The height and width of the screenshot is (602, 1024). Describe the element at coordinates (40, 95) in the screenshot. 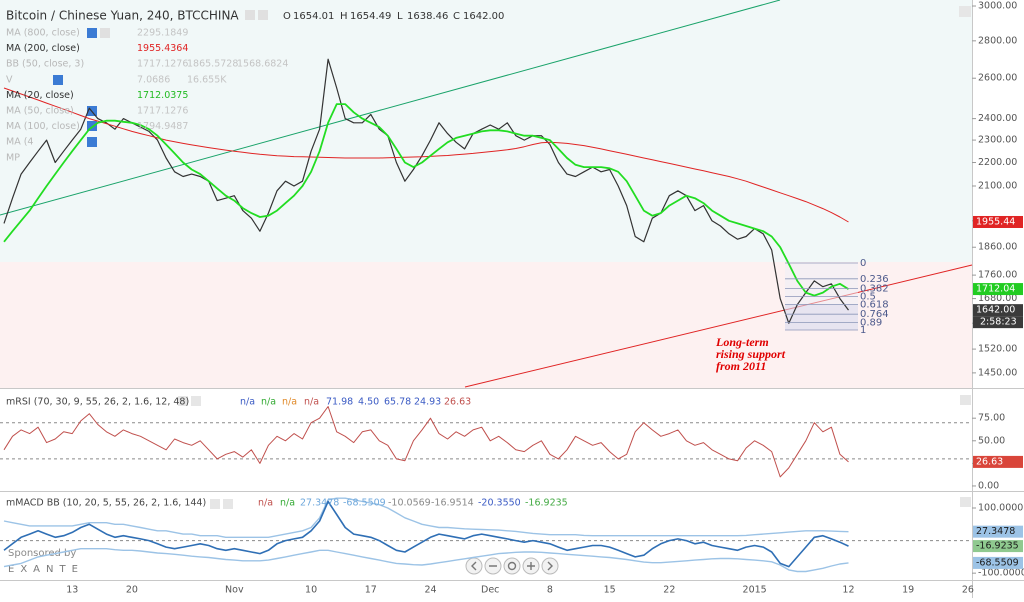

I see `legend-name: MA (20, close)` at that location.